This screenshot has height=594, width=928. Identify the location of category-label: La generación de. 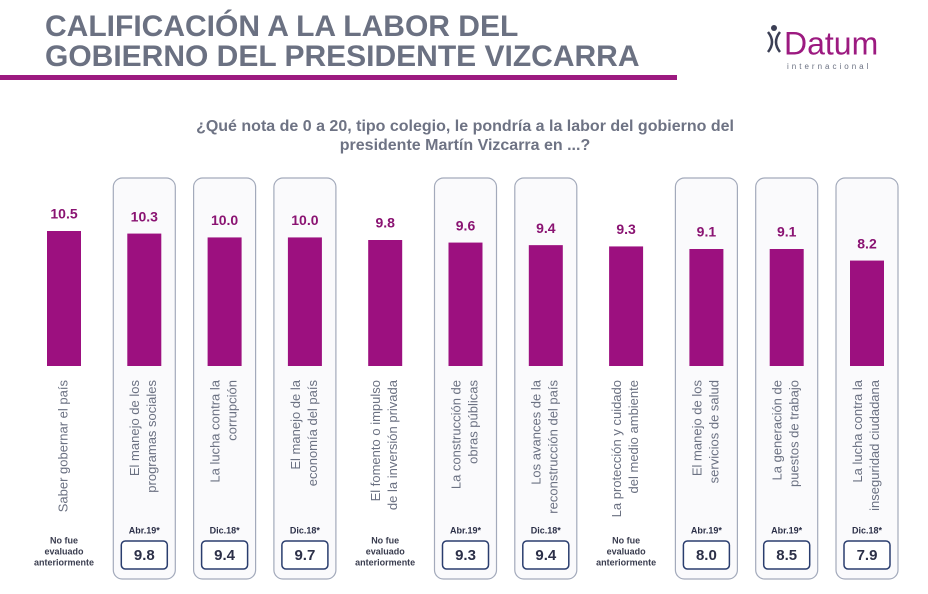
(777, 430).